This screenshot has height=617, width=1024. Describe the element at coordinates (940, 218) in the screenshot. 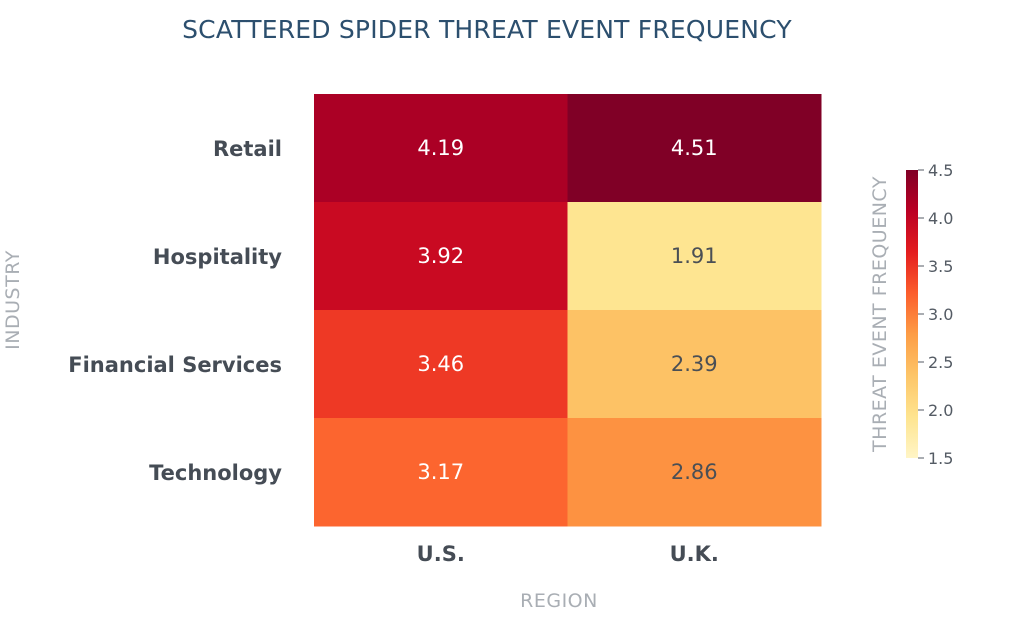

I see `colorbar-tick-label: 4.0` at that location.